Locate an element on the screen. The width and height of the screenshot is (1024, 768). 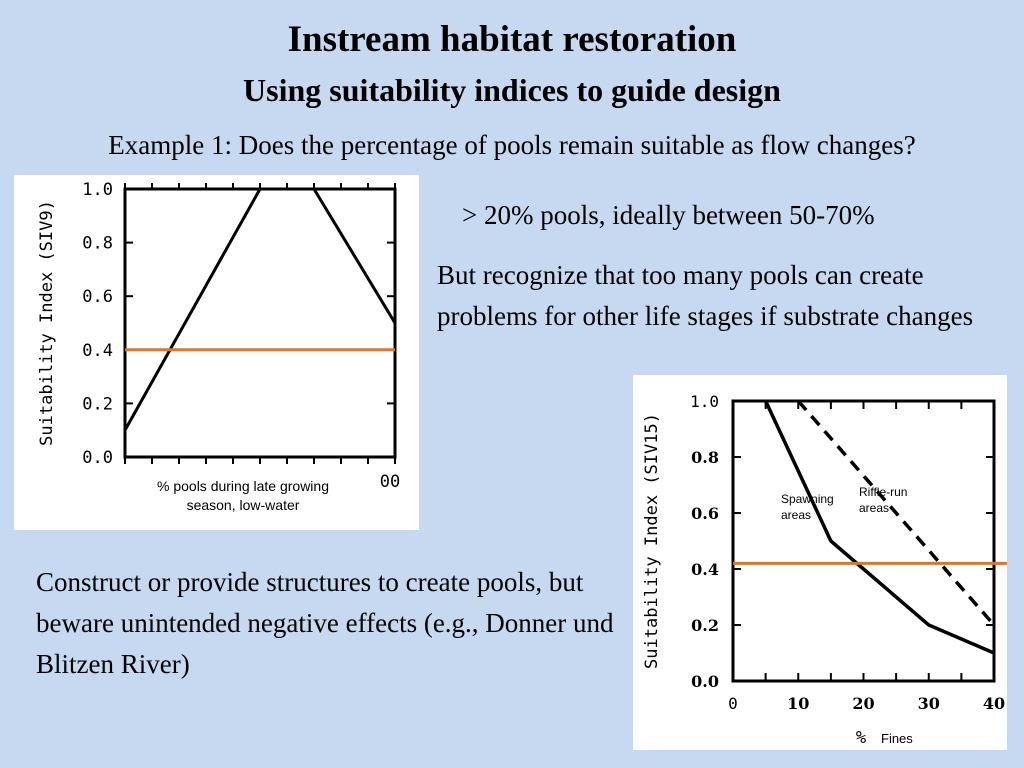
x-axis-label: Fines is located at coordinates (897, 738).